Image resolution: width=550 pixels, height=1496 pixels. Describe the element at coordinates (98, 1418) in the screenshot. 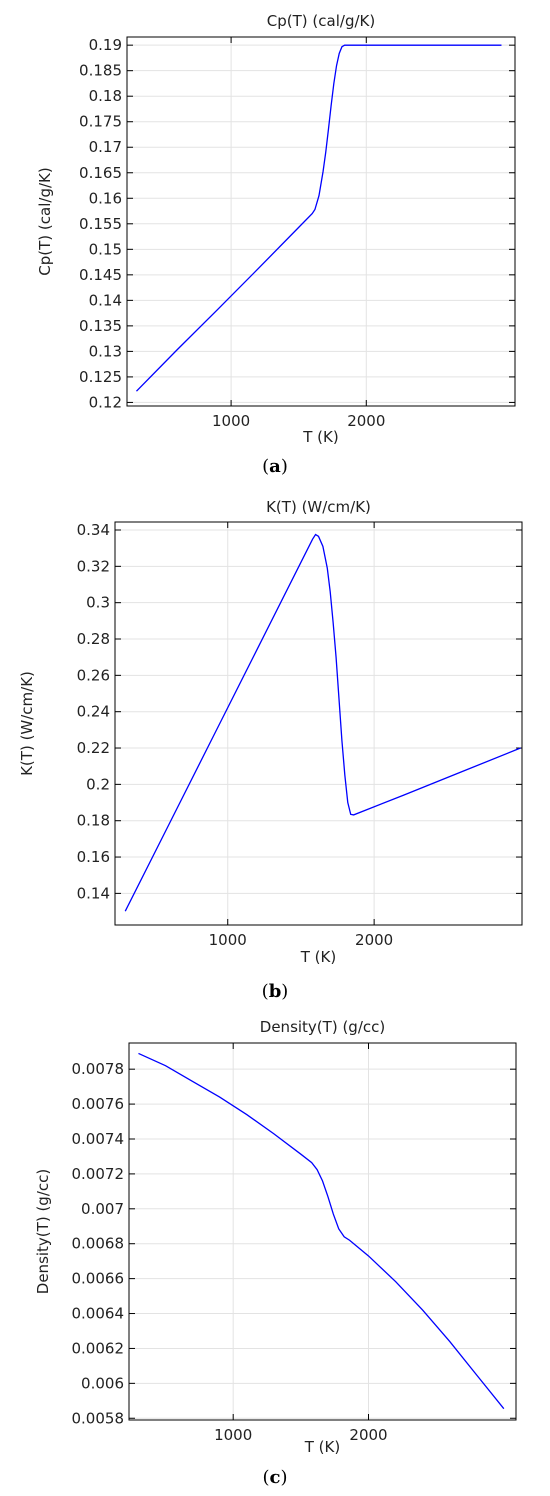

I see `y-tick-label: 0.0058` at that location.